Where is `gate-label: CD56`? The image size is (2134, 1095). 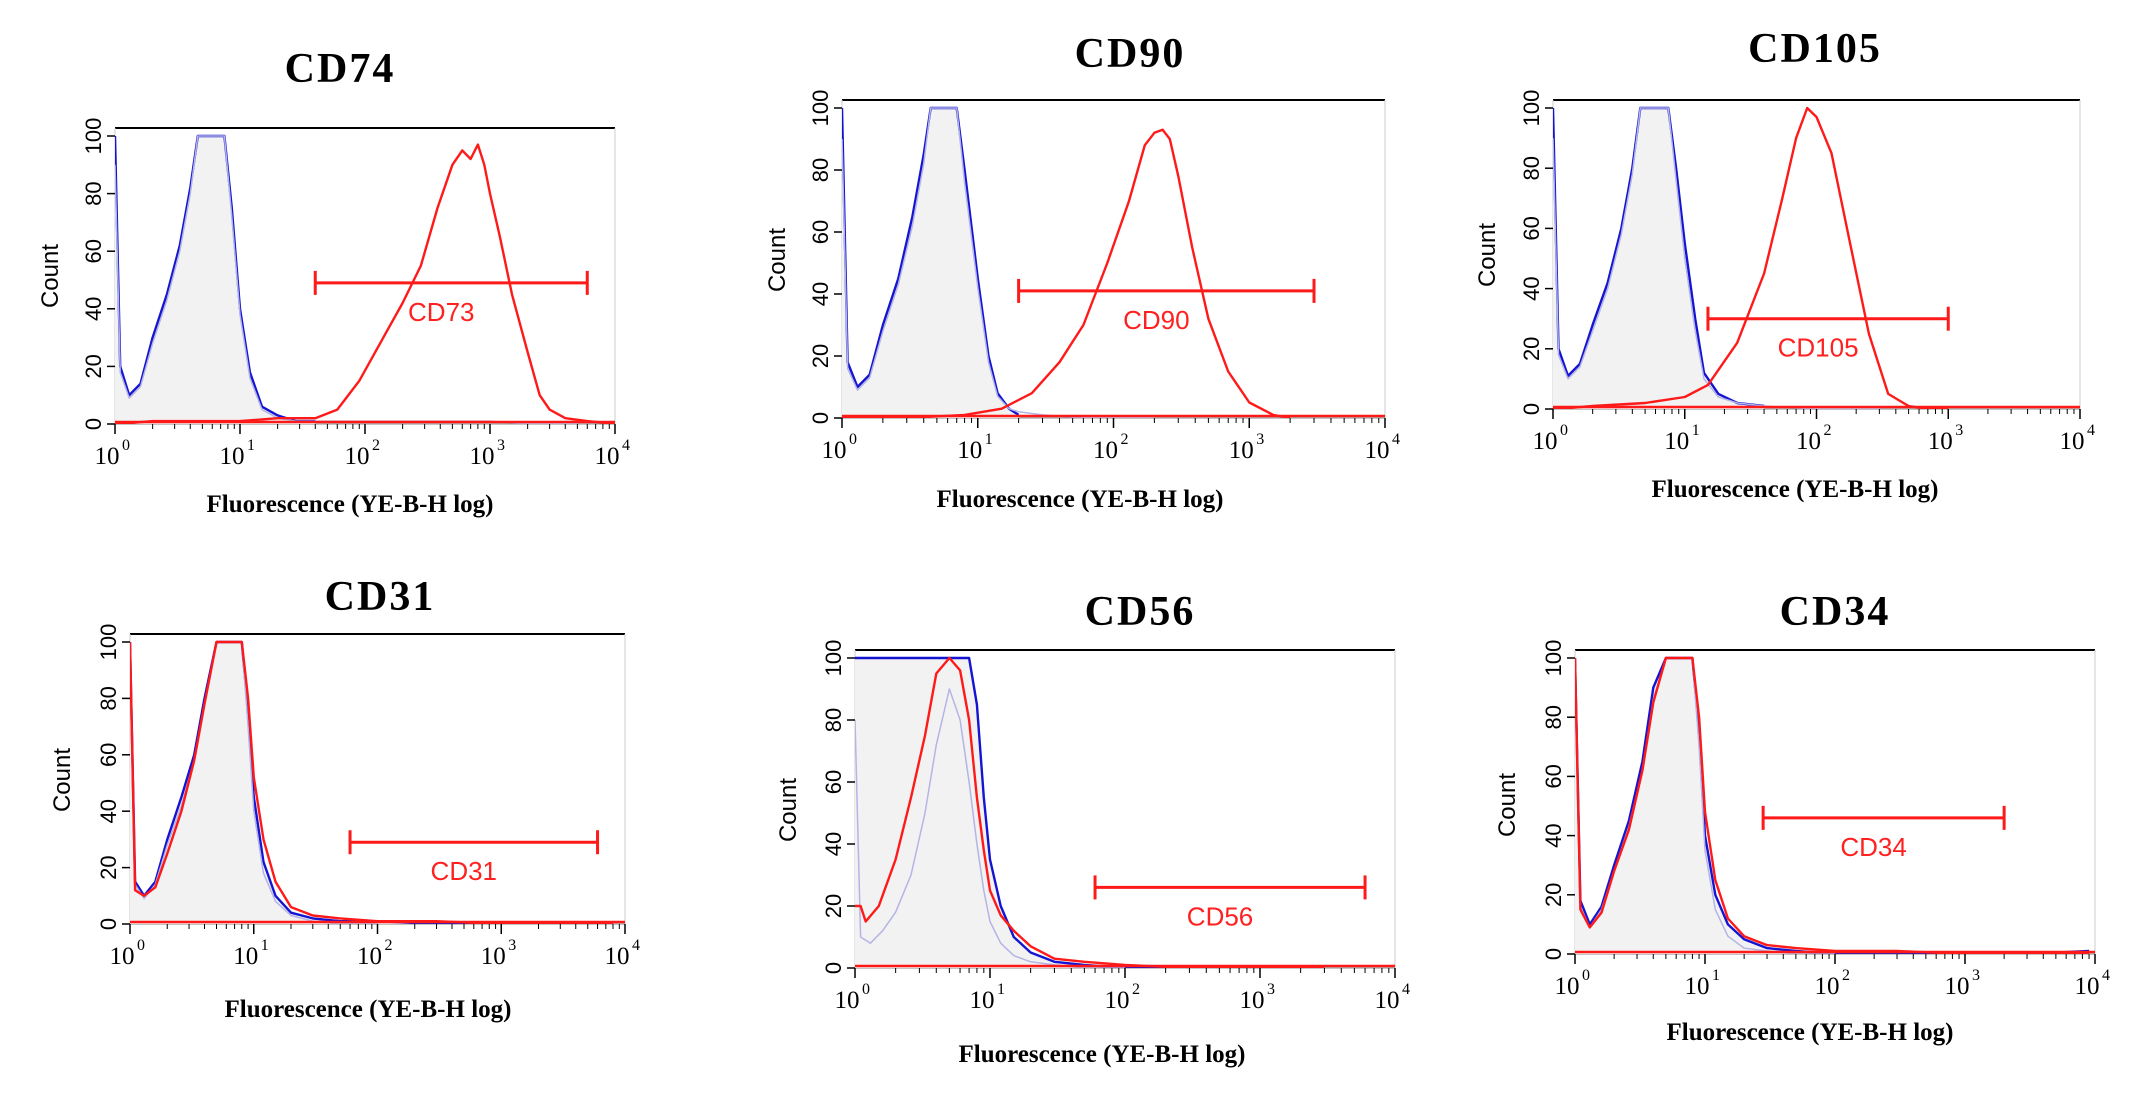 gate-label: CD56 is located at coordinates (1220, 916).